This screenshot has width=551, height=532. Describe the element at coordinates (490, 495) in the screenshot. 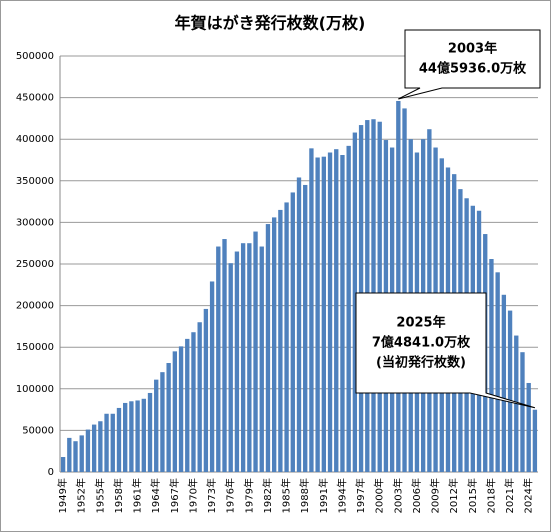

I see `x-tick-label: 2018年` at that location.